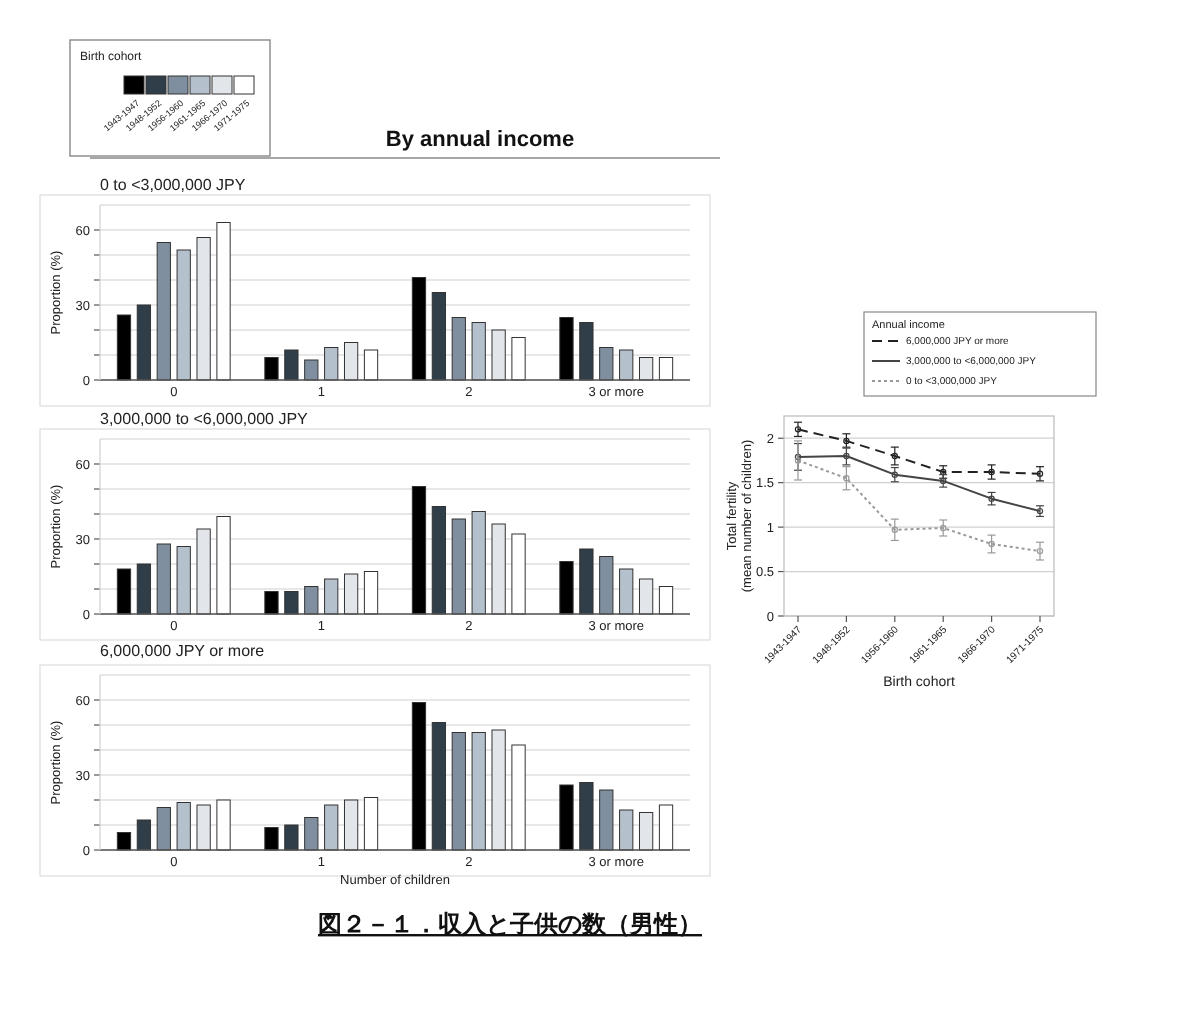  What do you see at coordinates (510, 924) in the screenshot?
I see `caption: 図２－１．収入と子供の数（男性）` at bounding box center [510, 924].